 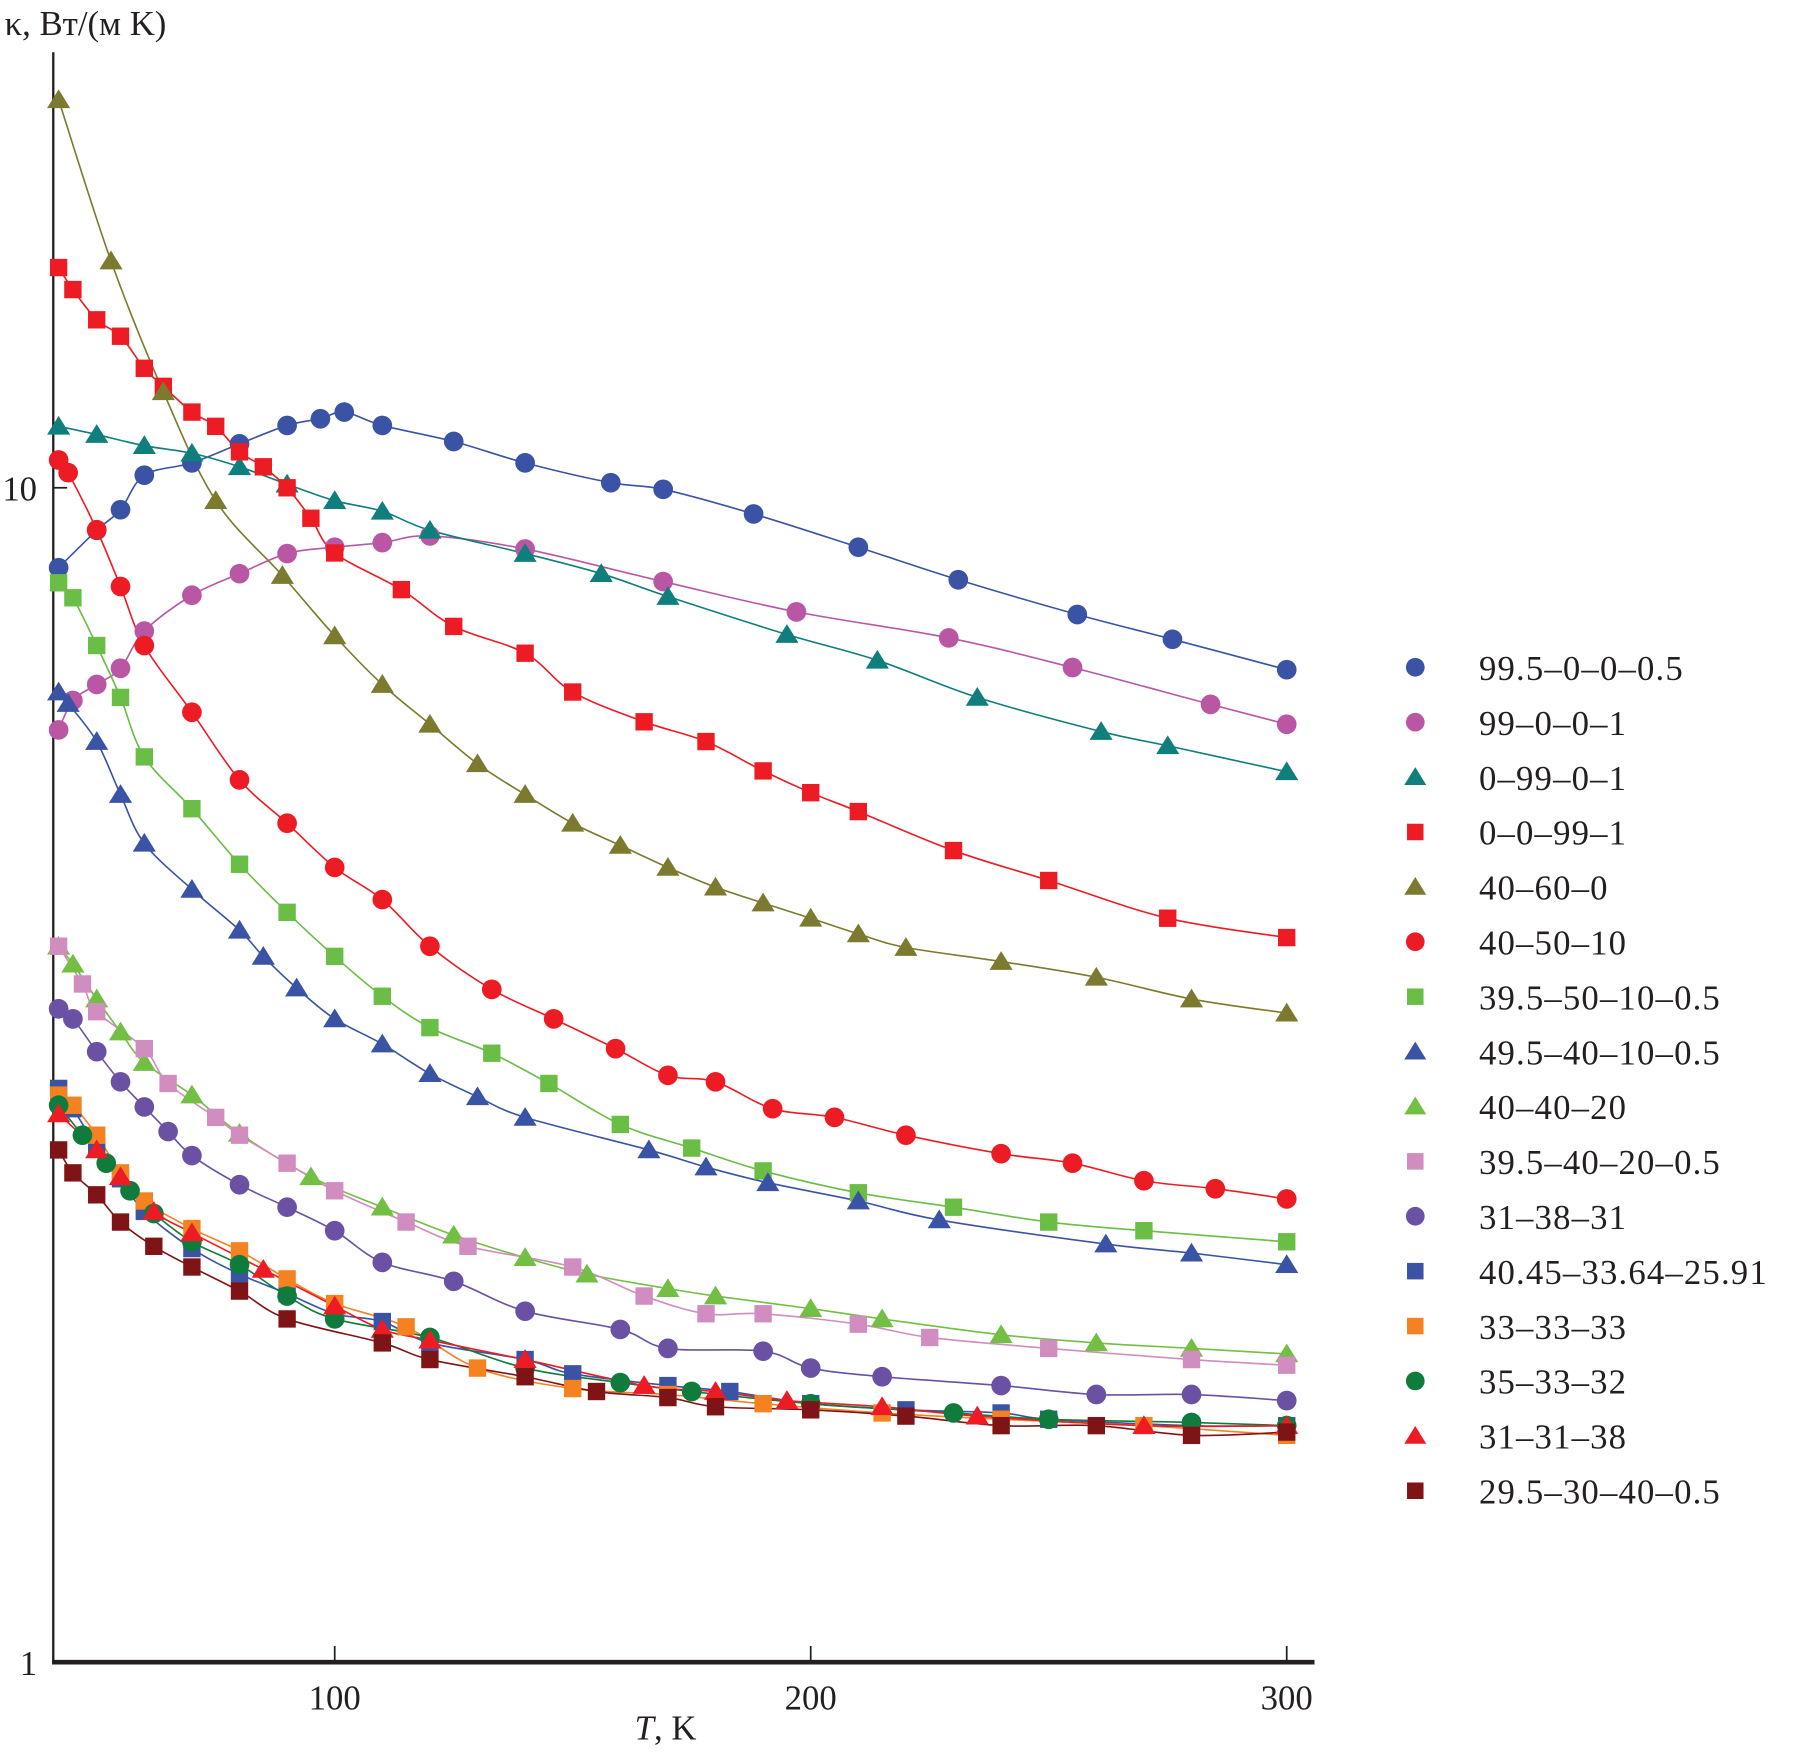 What do you see at coordinates (1516, 833) in the screenshot?
I see `legend-item: 0–0–99–1` at bounding box center [1516, 833].